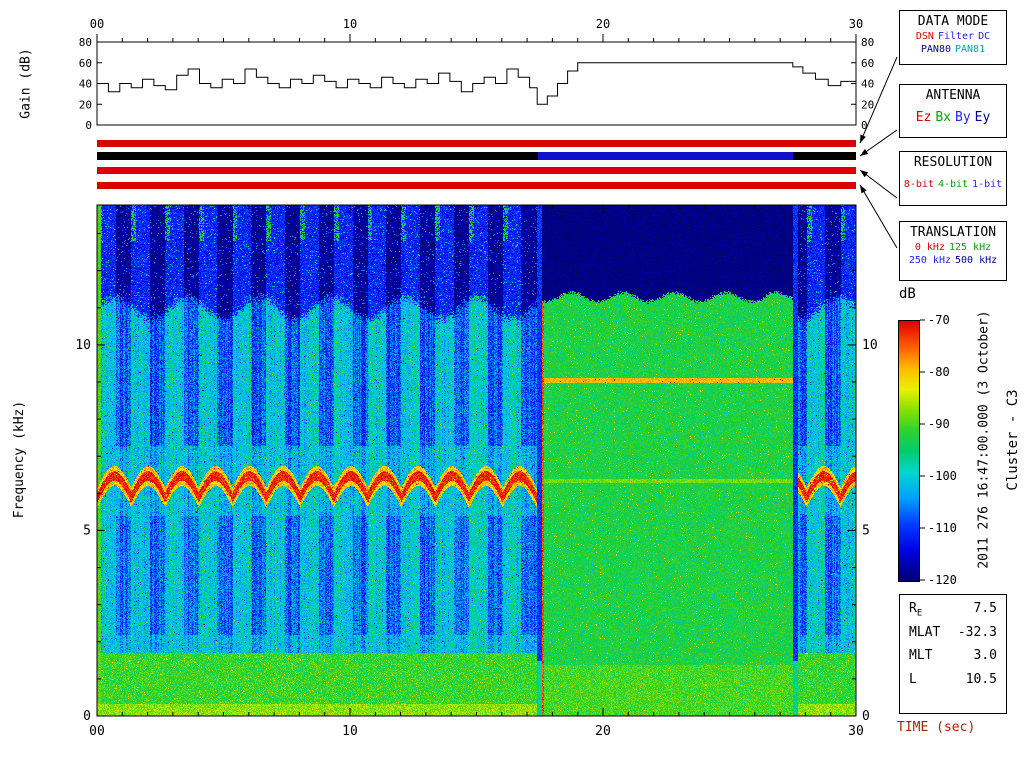 The width and height of the screenshot is (1024, 768). I want to click on ephemeris-panel: RE 7.5 MLAT -32.3 MLT 3.0 L 10.5, so click(953, 654).